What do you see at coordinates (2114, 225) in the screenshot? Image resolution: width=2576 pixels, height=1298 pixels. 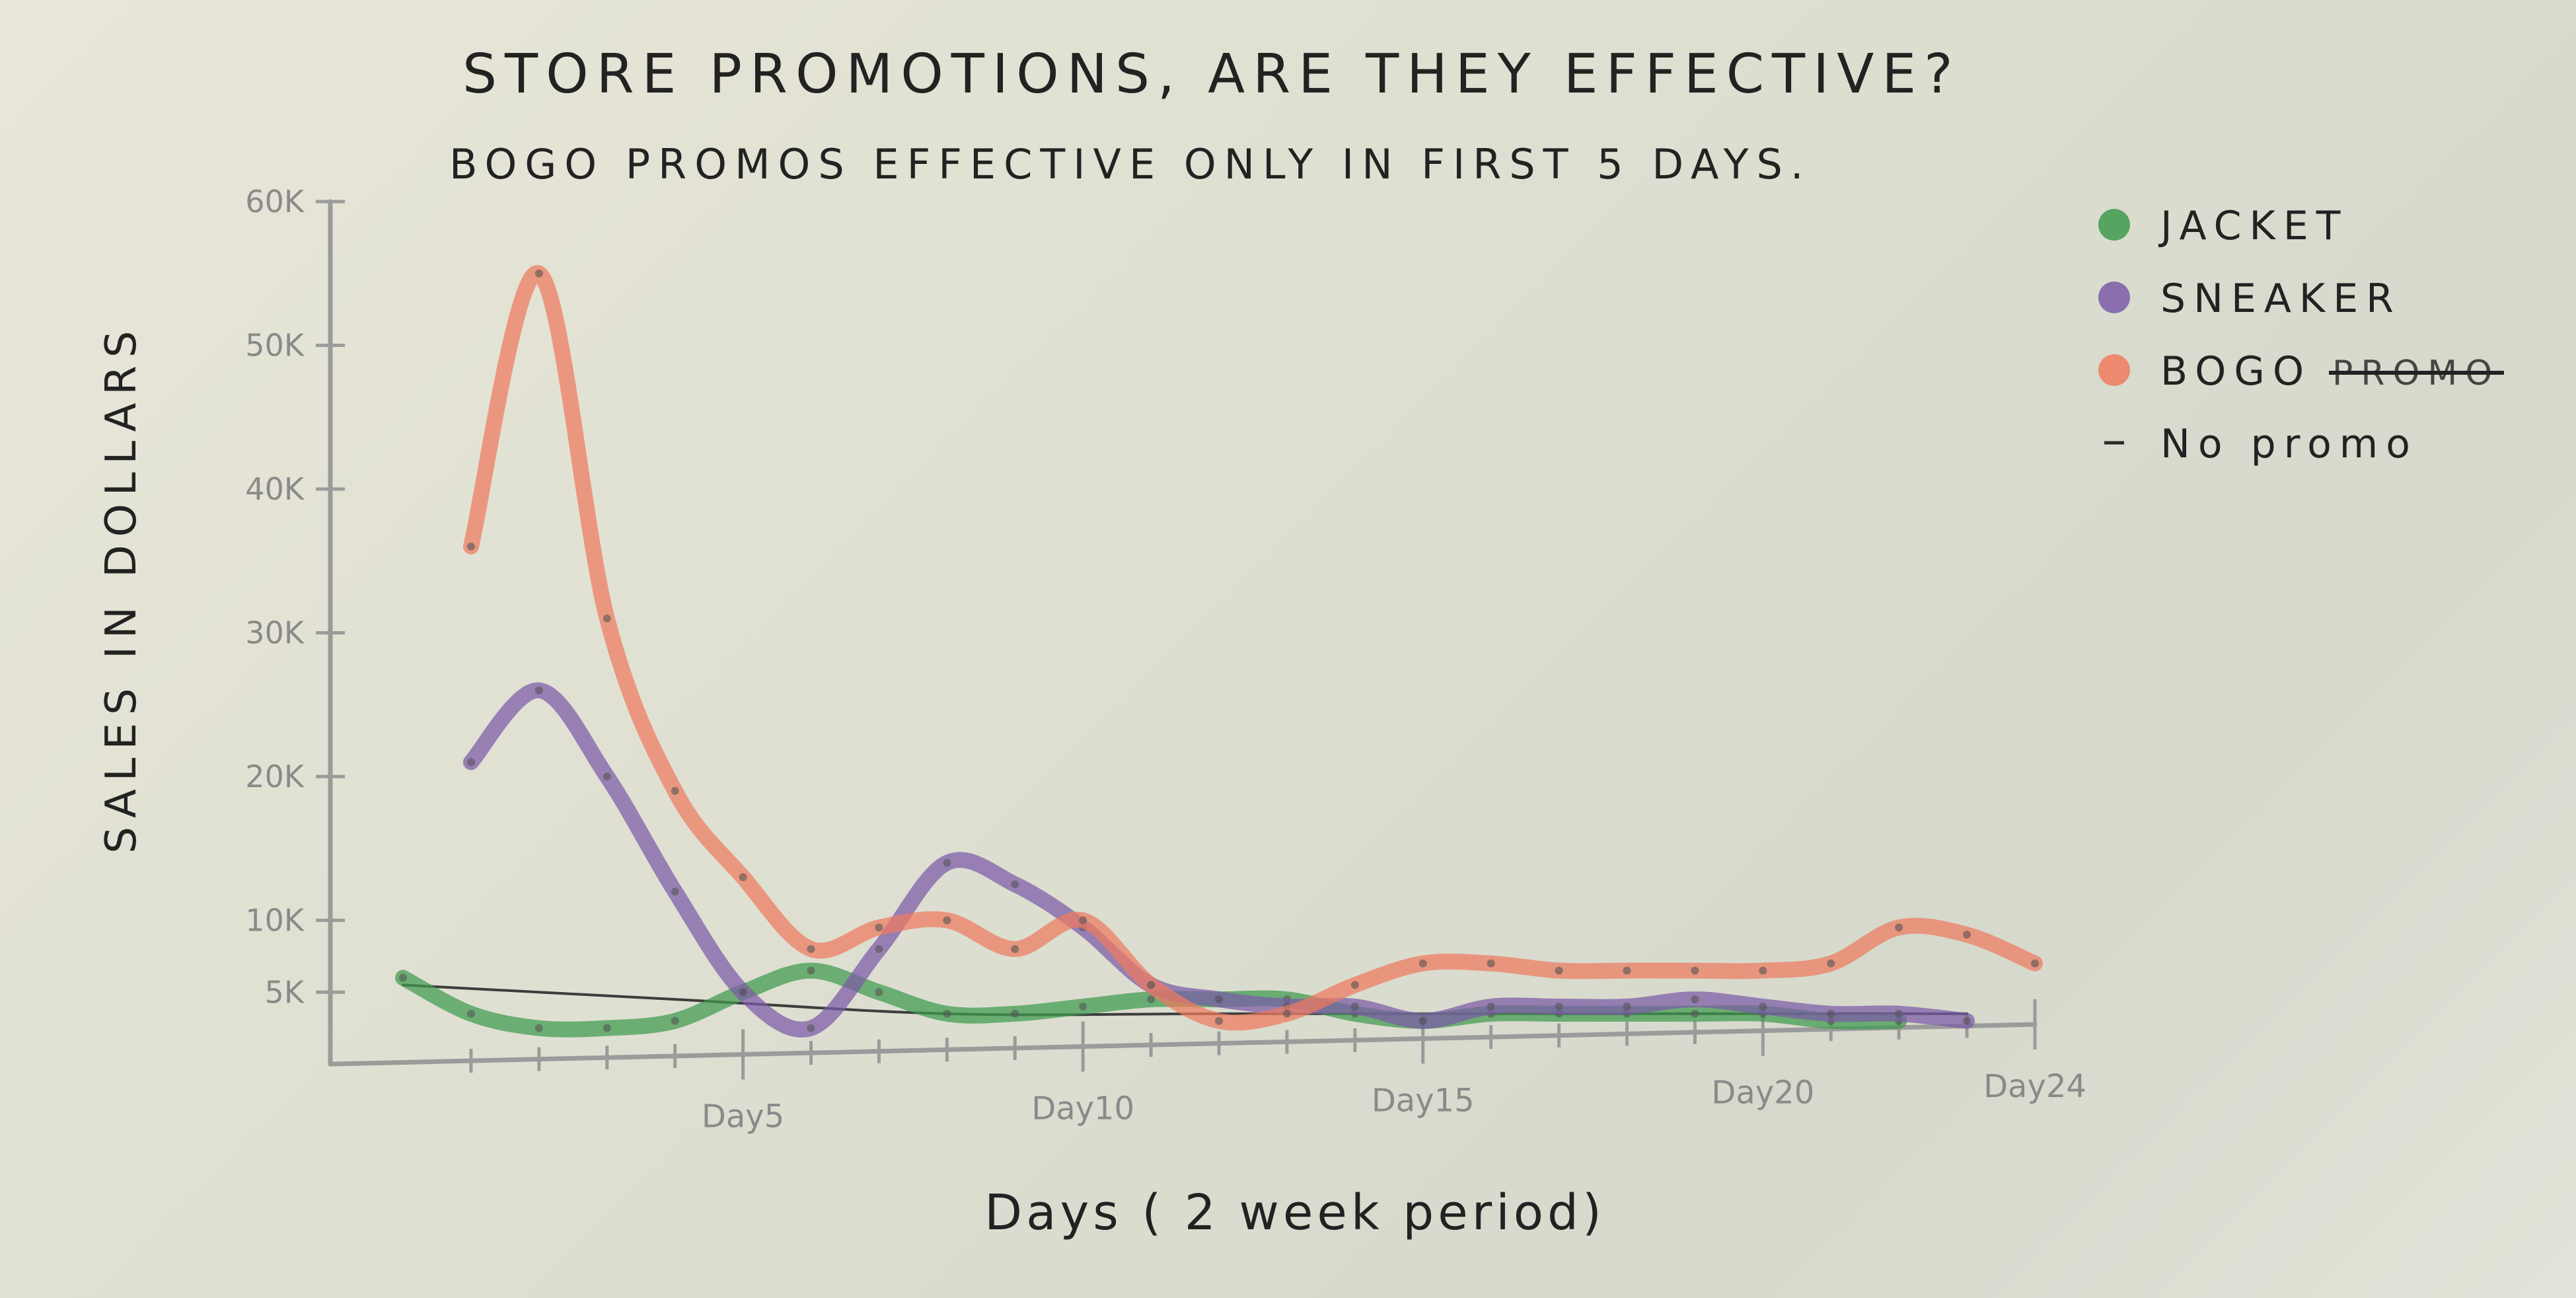 I see `legend-marker-jacket` at bounding box center [2114, 225].